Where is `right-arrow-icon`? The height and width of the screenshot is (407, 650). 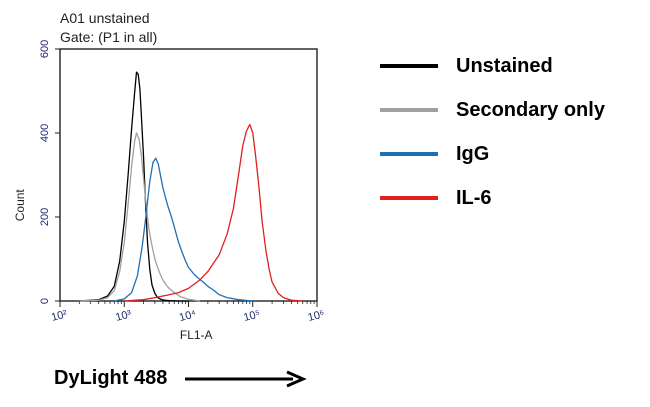
right-arrow-icon is located at coordinates (246, 378).